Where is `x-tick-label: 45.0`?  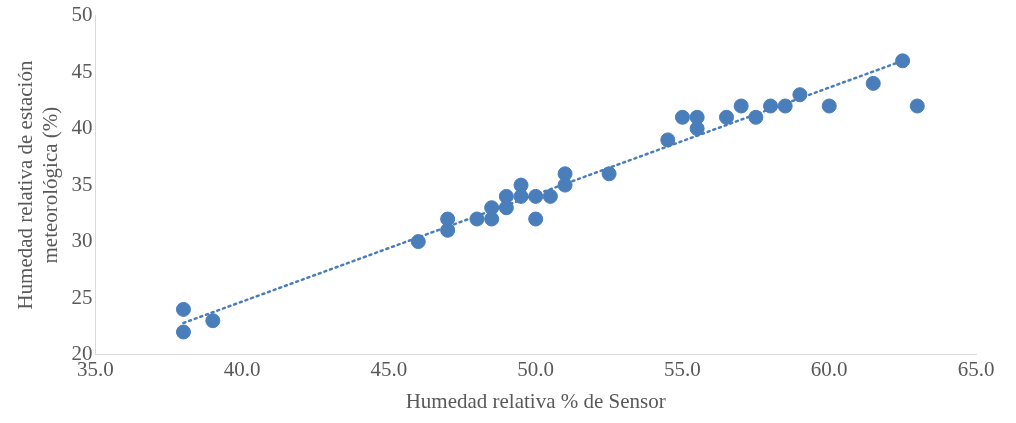
x-tick-label: 45.0 is located at coordinates (389, 368).